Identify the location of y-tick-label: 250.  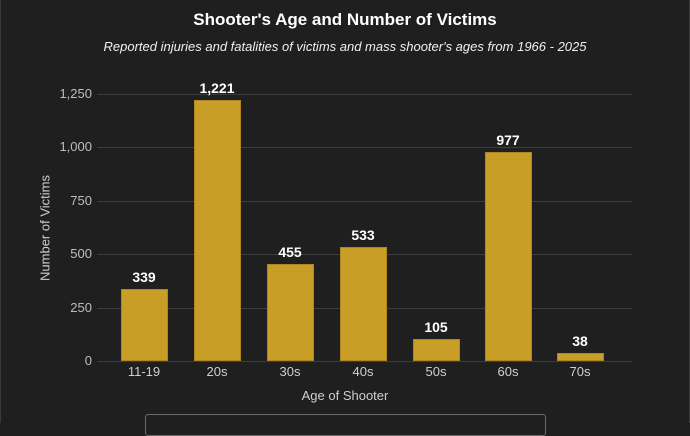
(81, 307).